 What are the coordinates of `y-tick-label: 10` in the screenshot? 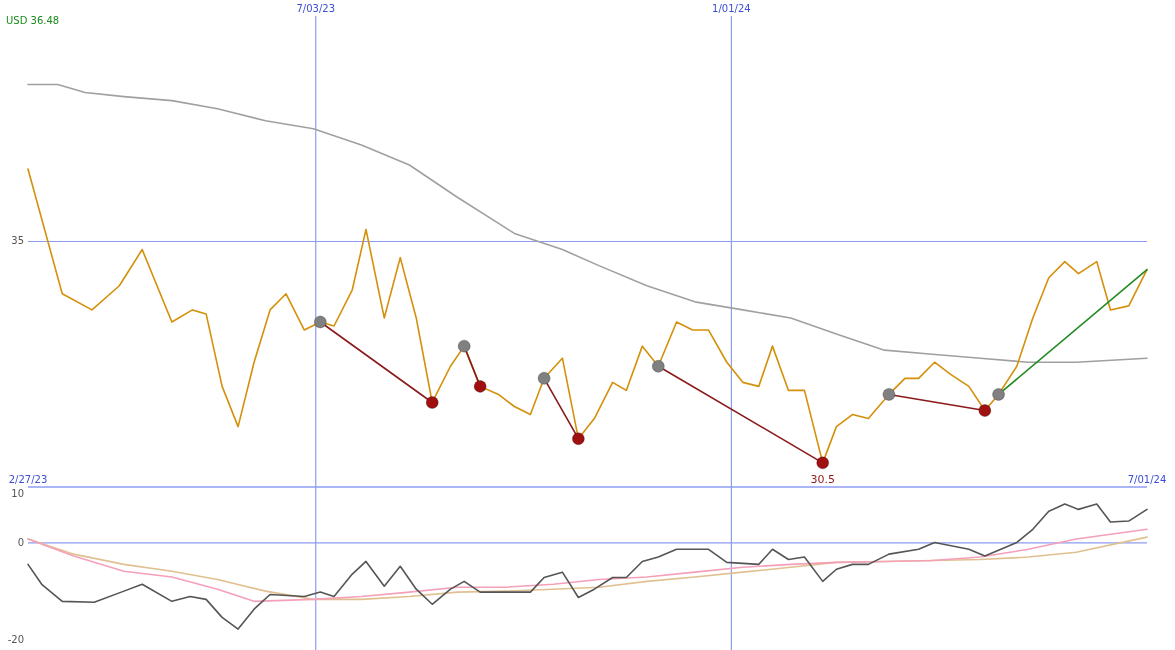 It's located at (17, 494).